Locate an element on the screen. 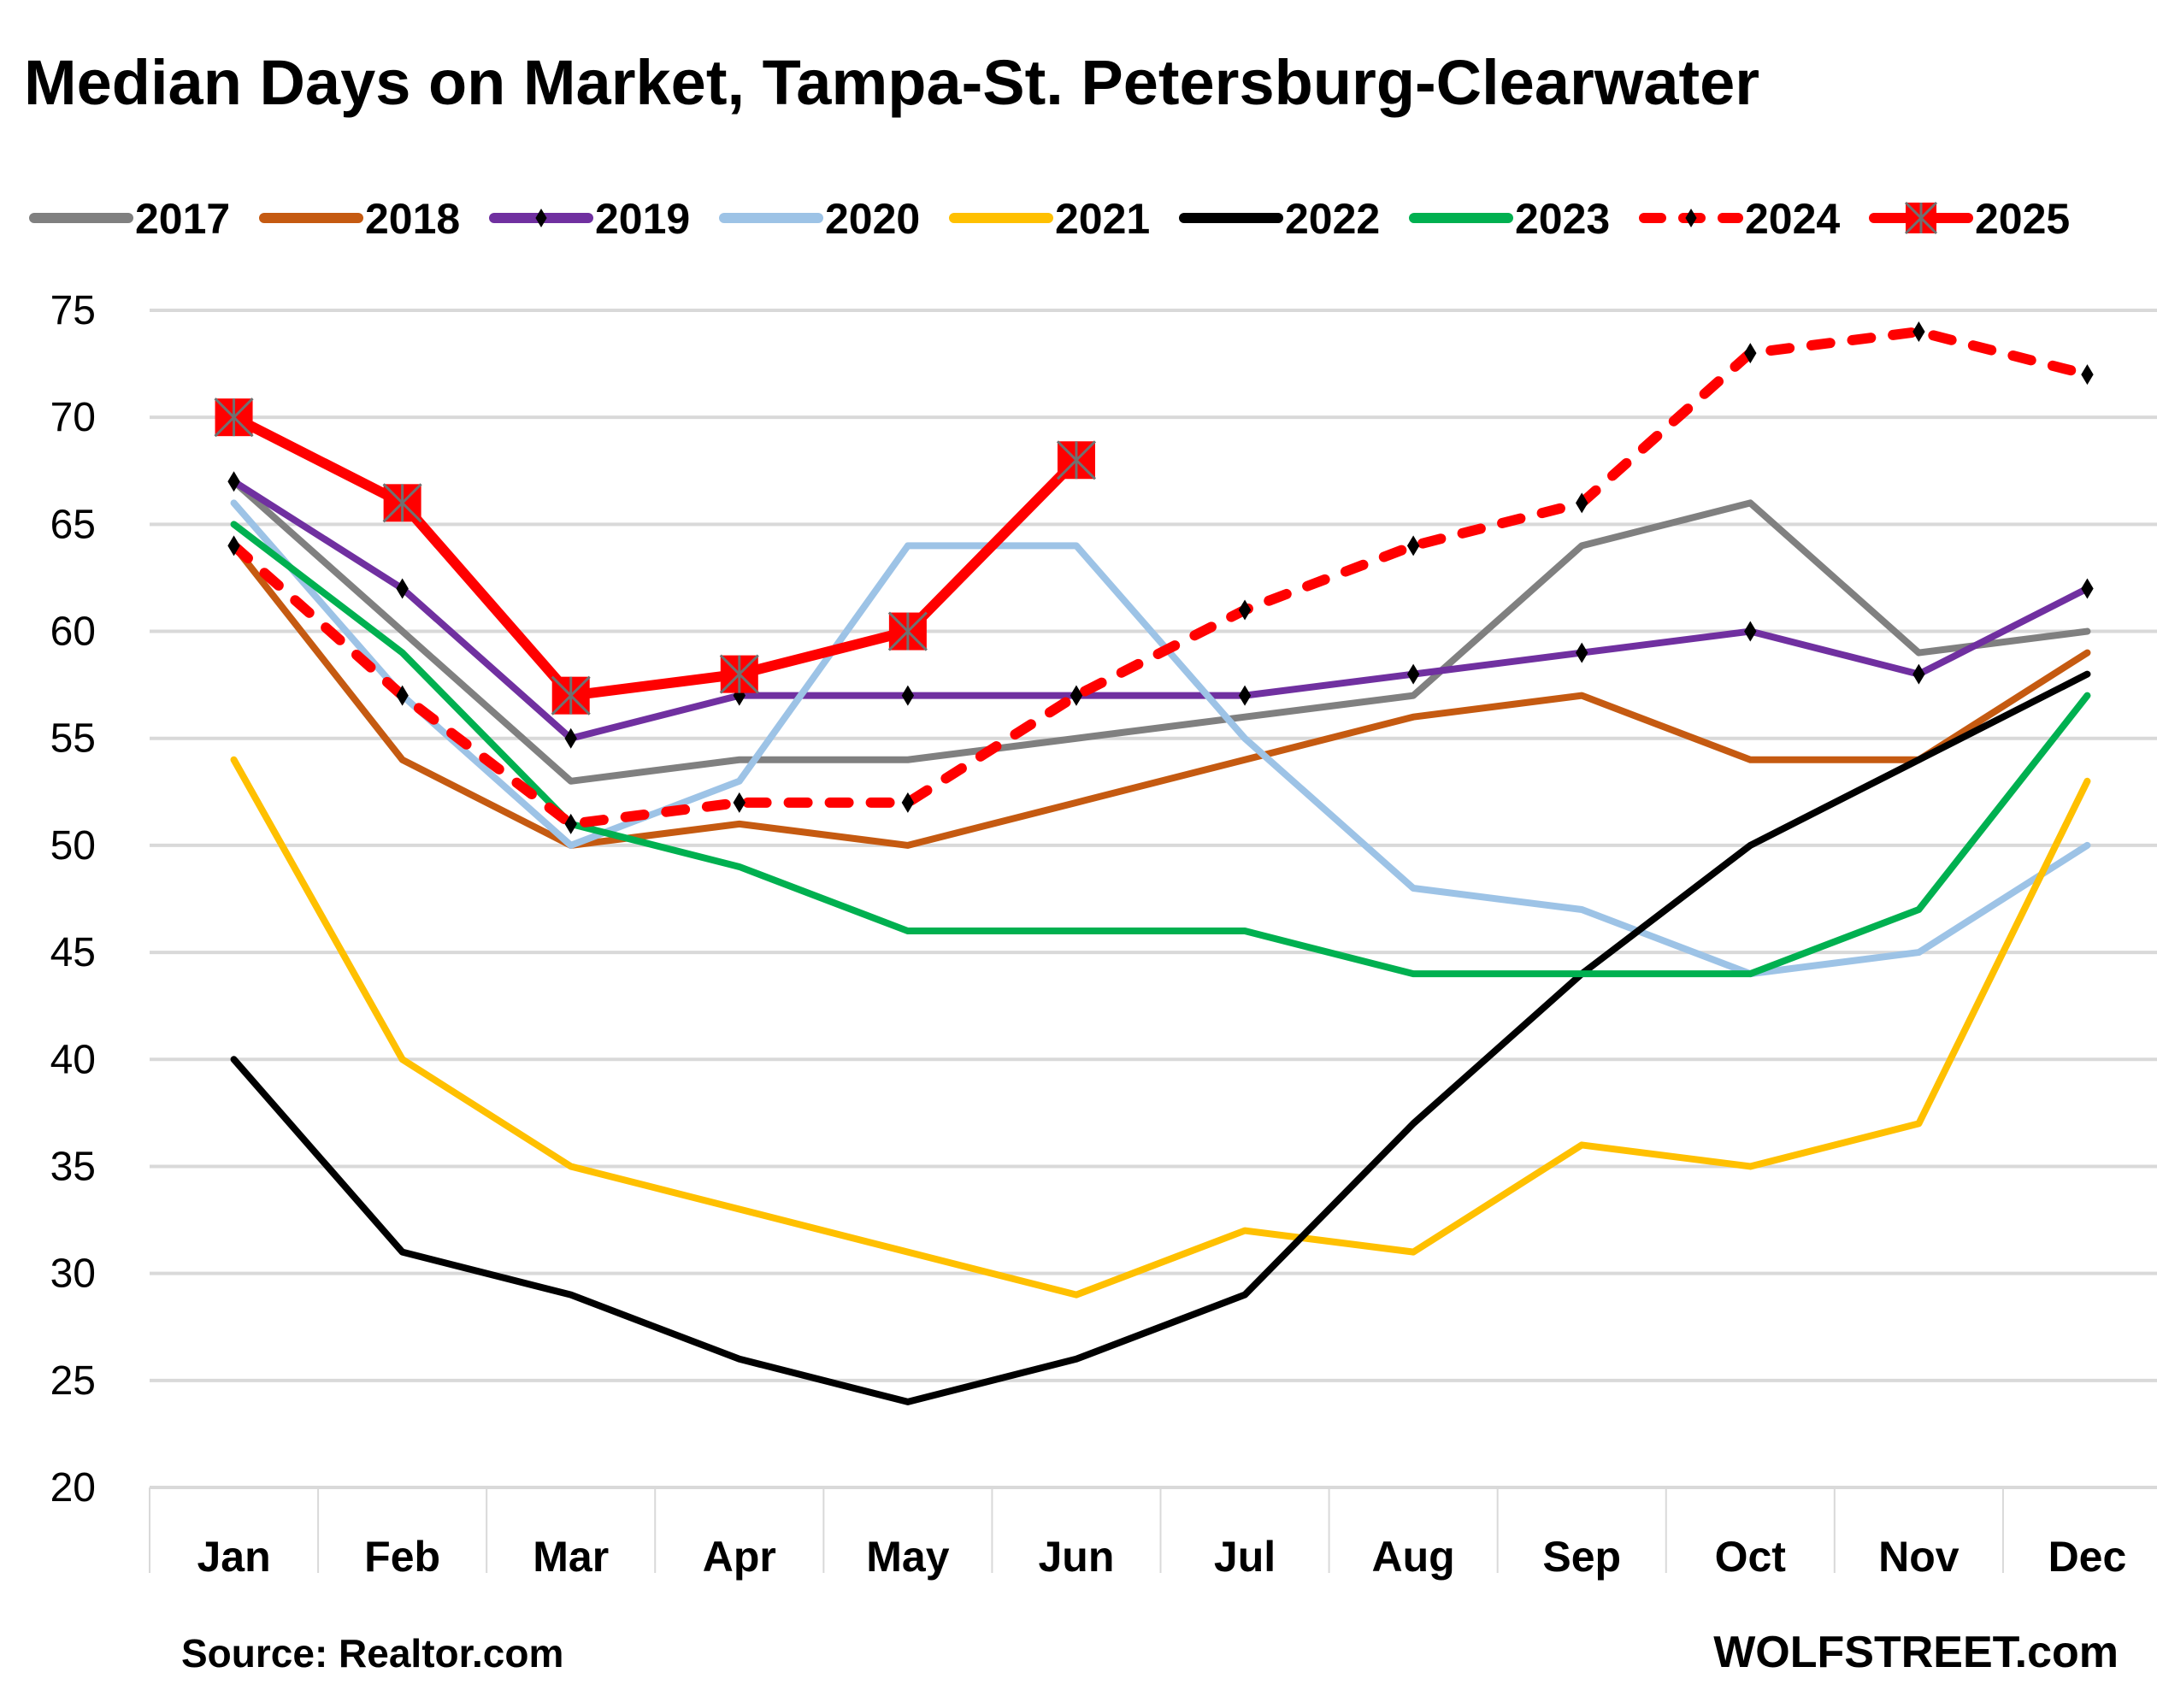 This screenshot has width=2157, height=1708. legend: 2017 2018 2019 2020 2021 2022 2023 2024 2025 is located at coordinates (1049, 219).